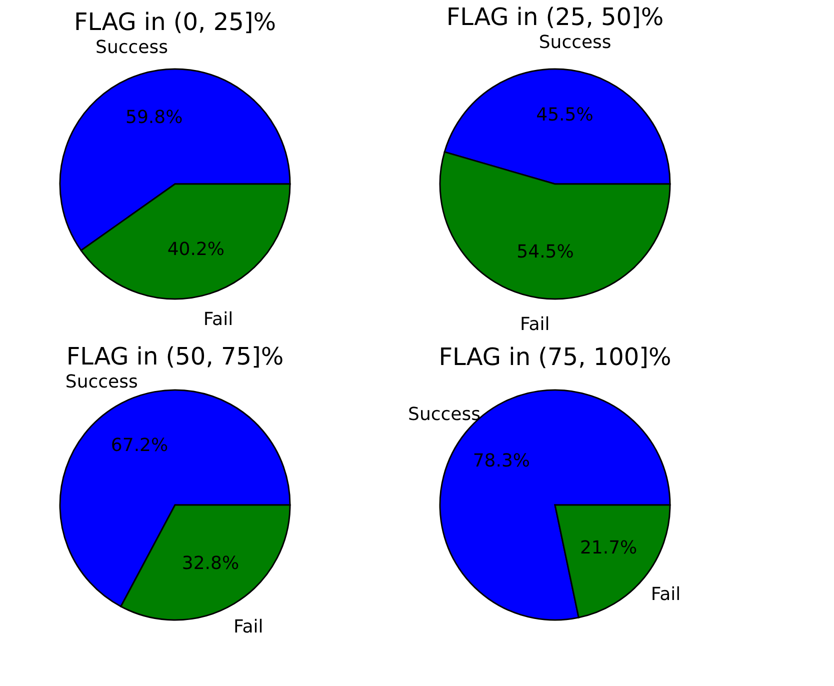  I want to click on data-label: 32.8%, so click(211, 563).